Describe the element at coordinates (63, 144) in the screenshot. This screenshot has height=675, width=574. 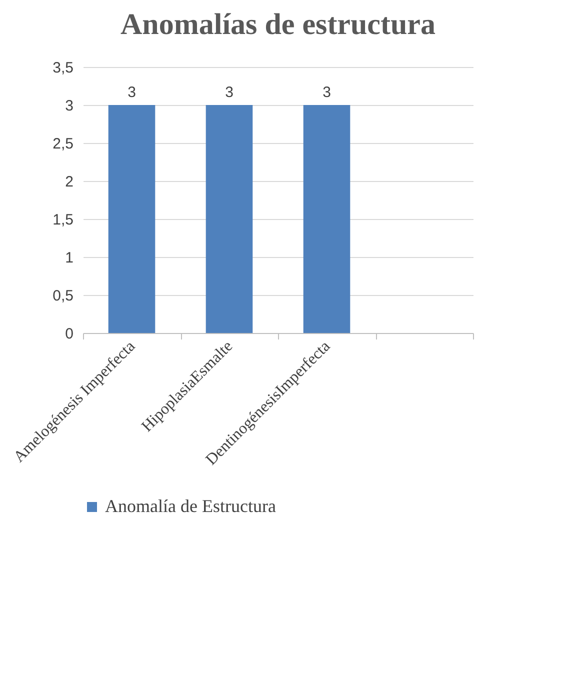
I see `y-tick-label: 2,5` at that location.